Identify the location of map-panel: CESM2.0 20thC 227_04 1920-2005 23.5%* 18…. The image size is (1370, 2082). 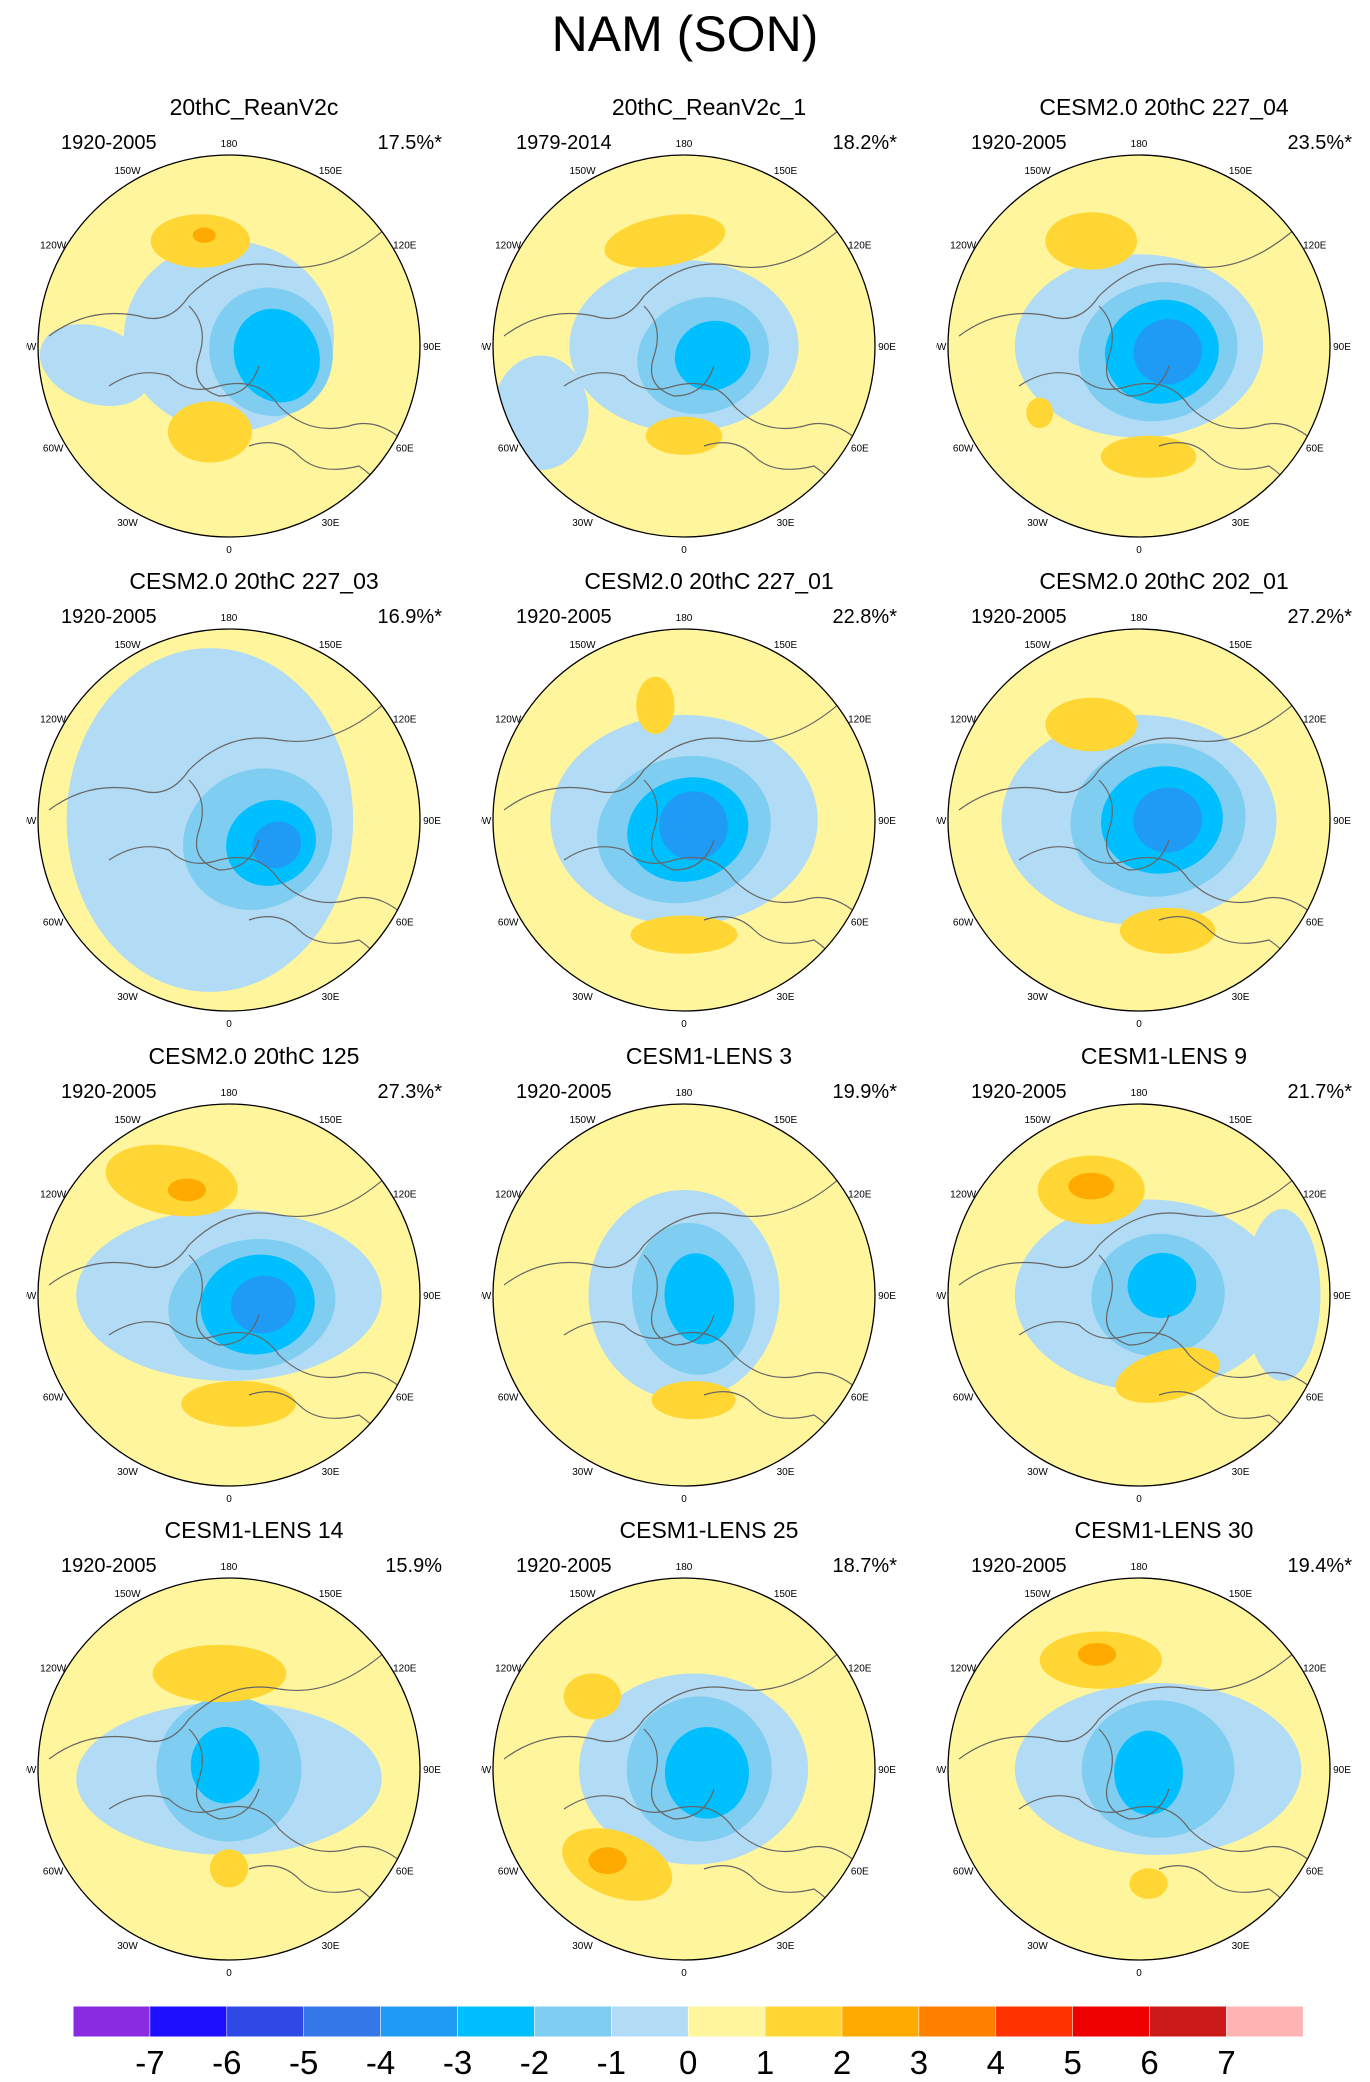
(1153, 327).